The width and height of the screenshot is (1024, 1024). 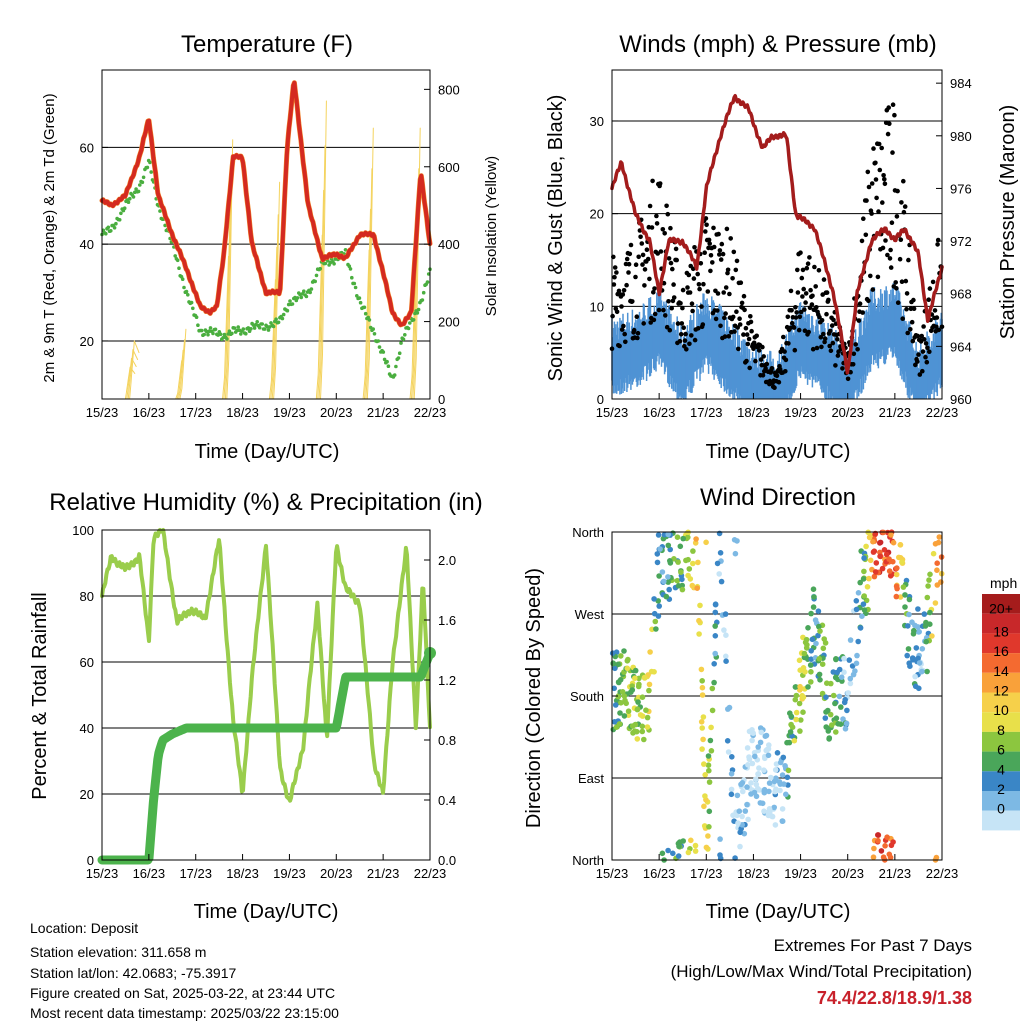 What do you see at coordinates (961, 83) in the screenshot?
I see `winds-right-tick-label: 984` at bounding box center [961, 83].